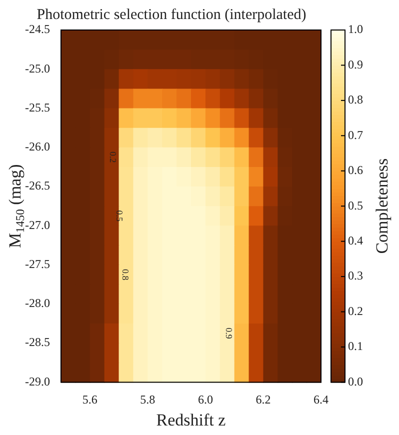  I want to click on x-tick-label: 6.0, so click(205, 399).